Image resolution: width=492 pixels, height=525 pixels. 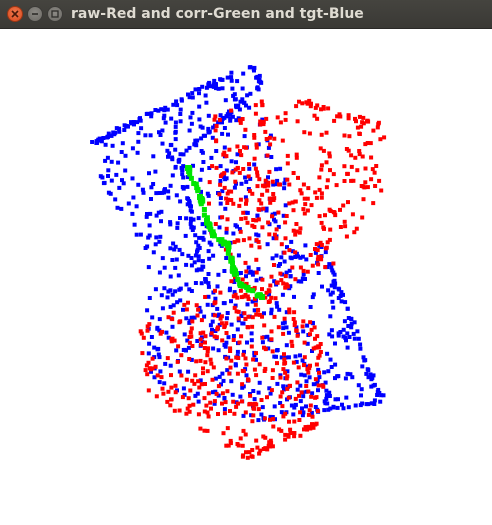 I want to click on close-button, so click(x=15, y=14).